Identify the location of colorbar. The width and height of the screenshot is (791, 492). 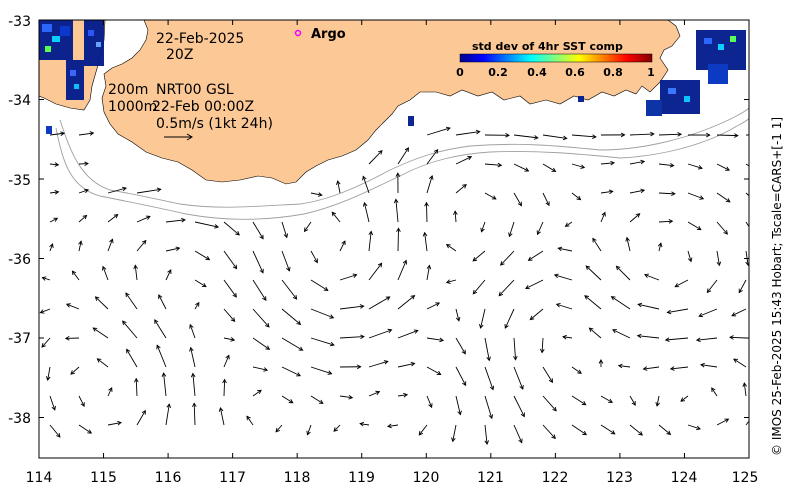
(556, 58).